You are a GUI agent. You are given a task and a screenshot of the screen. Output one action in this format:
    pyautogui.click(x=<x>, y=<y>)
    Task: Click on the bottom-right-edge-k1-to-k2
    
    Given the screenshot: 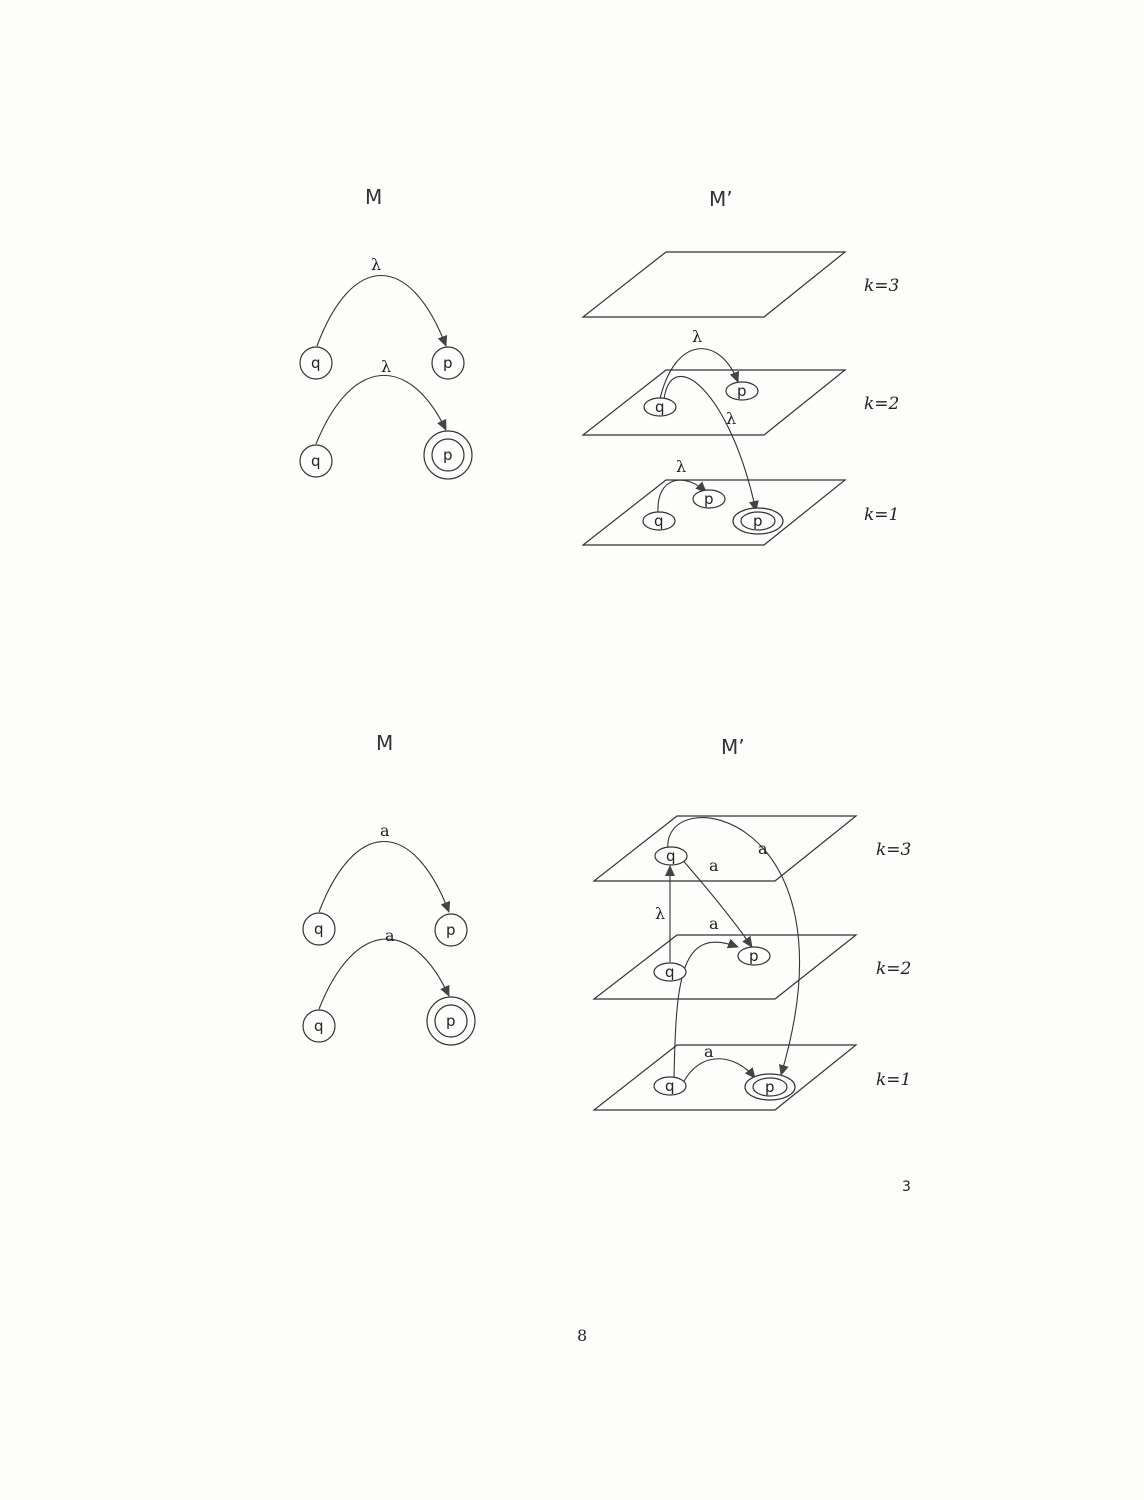 What is the action you would take?
    pyautogui.click(x=706, y=1008)
    